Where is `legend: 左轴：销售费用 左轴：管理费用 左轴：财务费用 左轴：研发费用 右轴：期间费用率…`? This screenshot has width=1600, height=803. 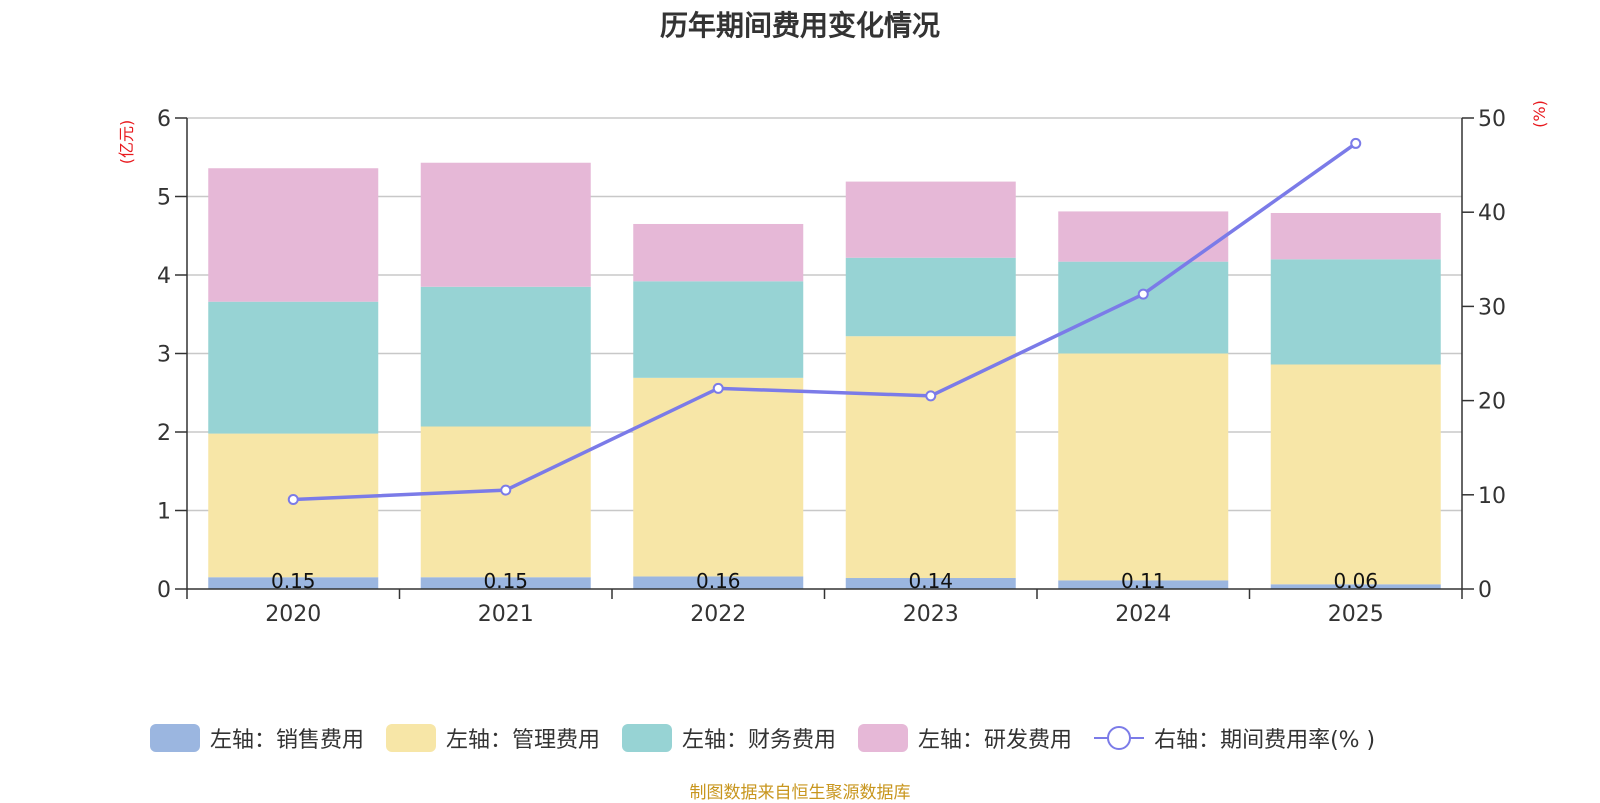 legend: 左轴：销售费用 左轴：管理费用 左轴：财务费用 左轴：研发费用 右轴：期间费用率… is located at coordinates (773, 738).